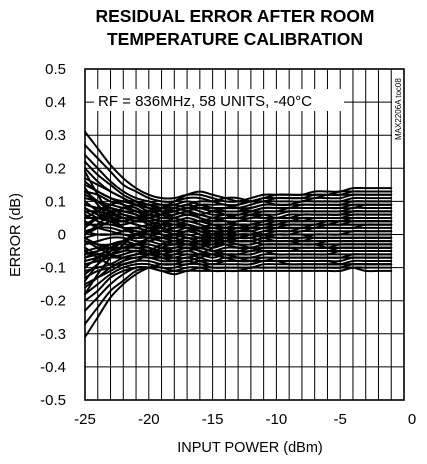 The image size is (427, 464). What do you see at coordinates (55, 201) in the screenshot?
I see `y-tick-label: 0.1` at bounding box center [55, 201].